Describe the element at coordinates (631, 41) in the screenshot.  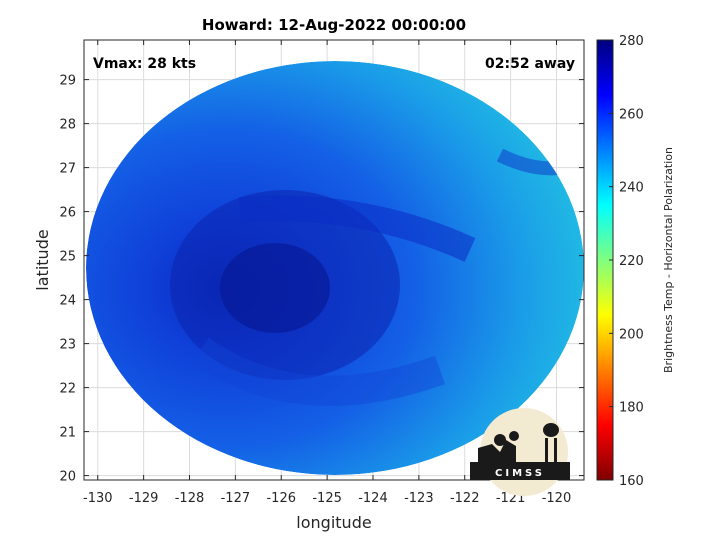
I see `colorbar-tick-label: 280` at that location.